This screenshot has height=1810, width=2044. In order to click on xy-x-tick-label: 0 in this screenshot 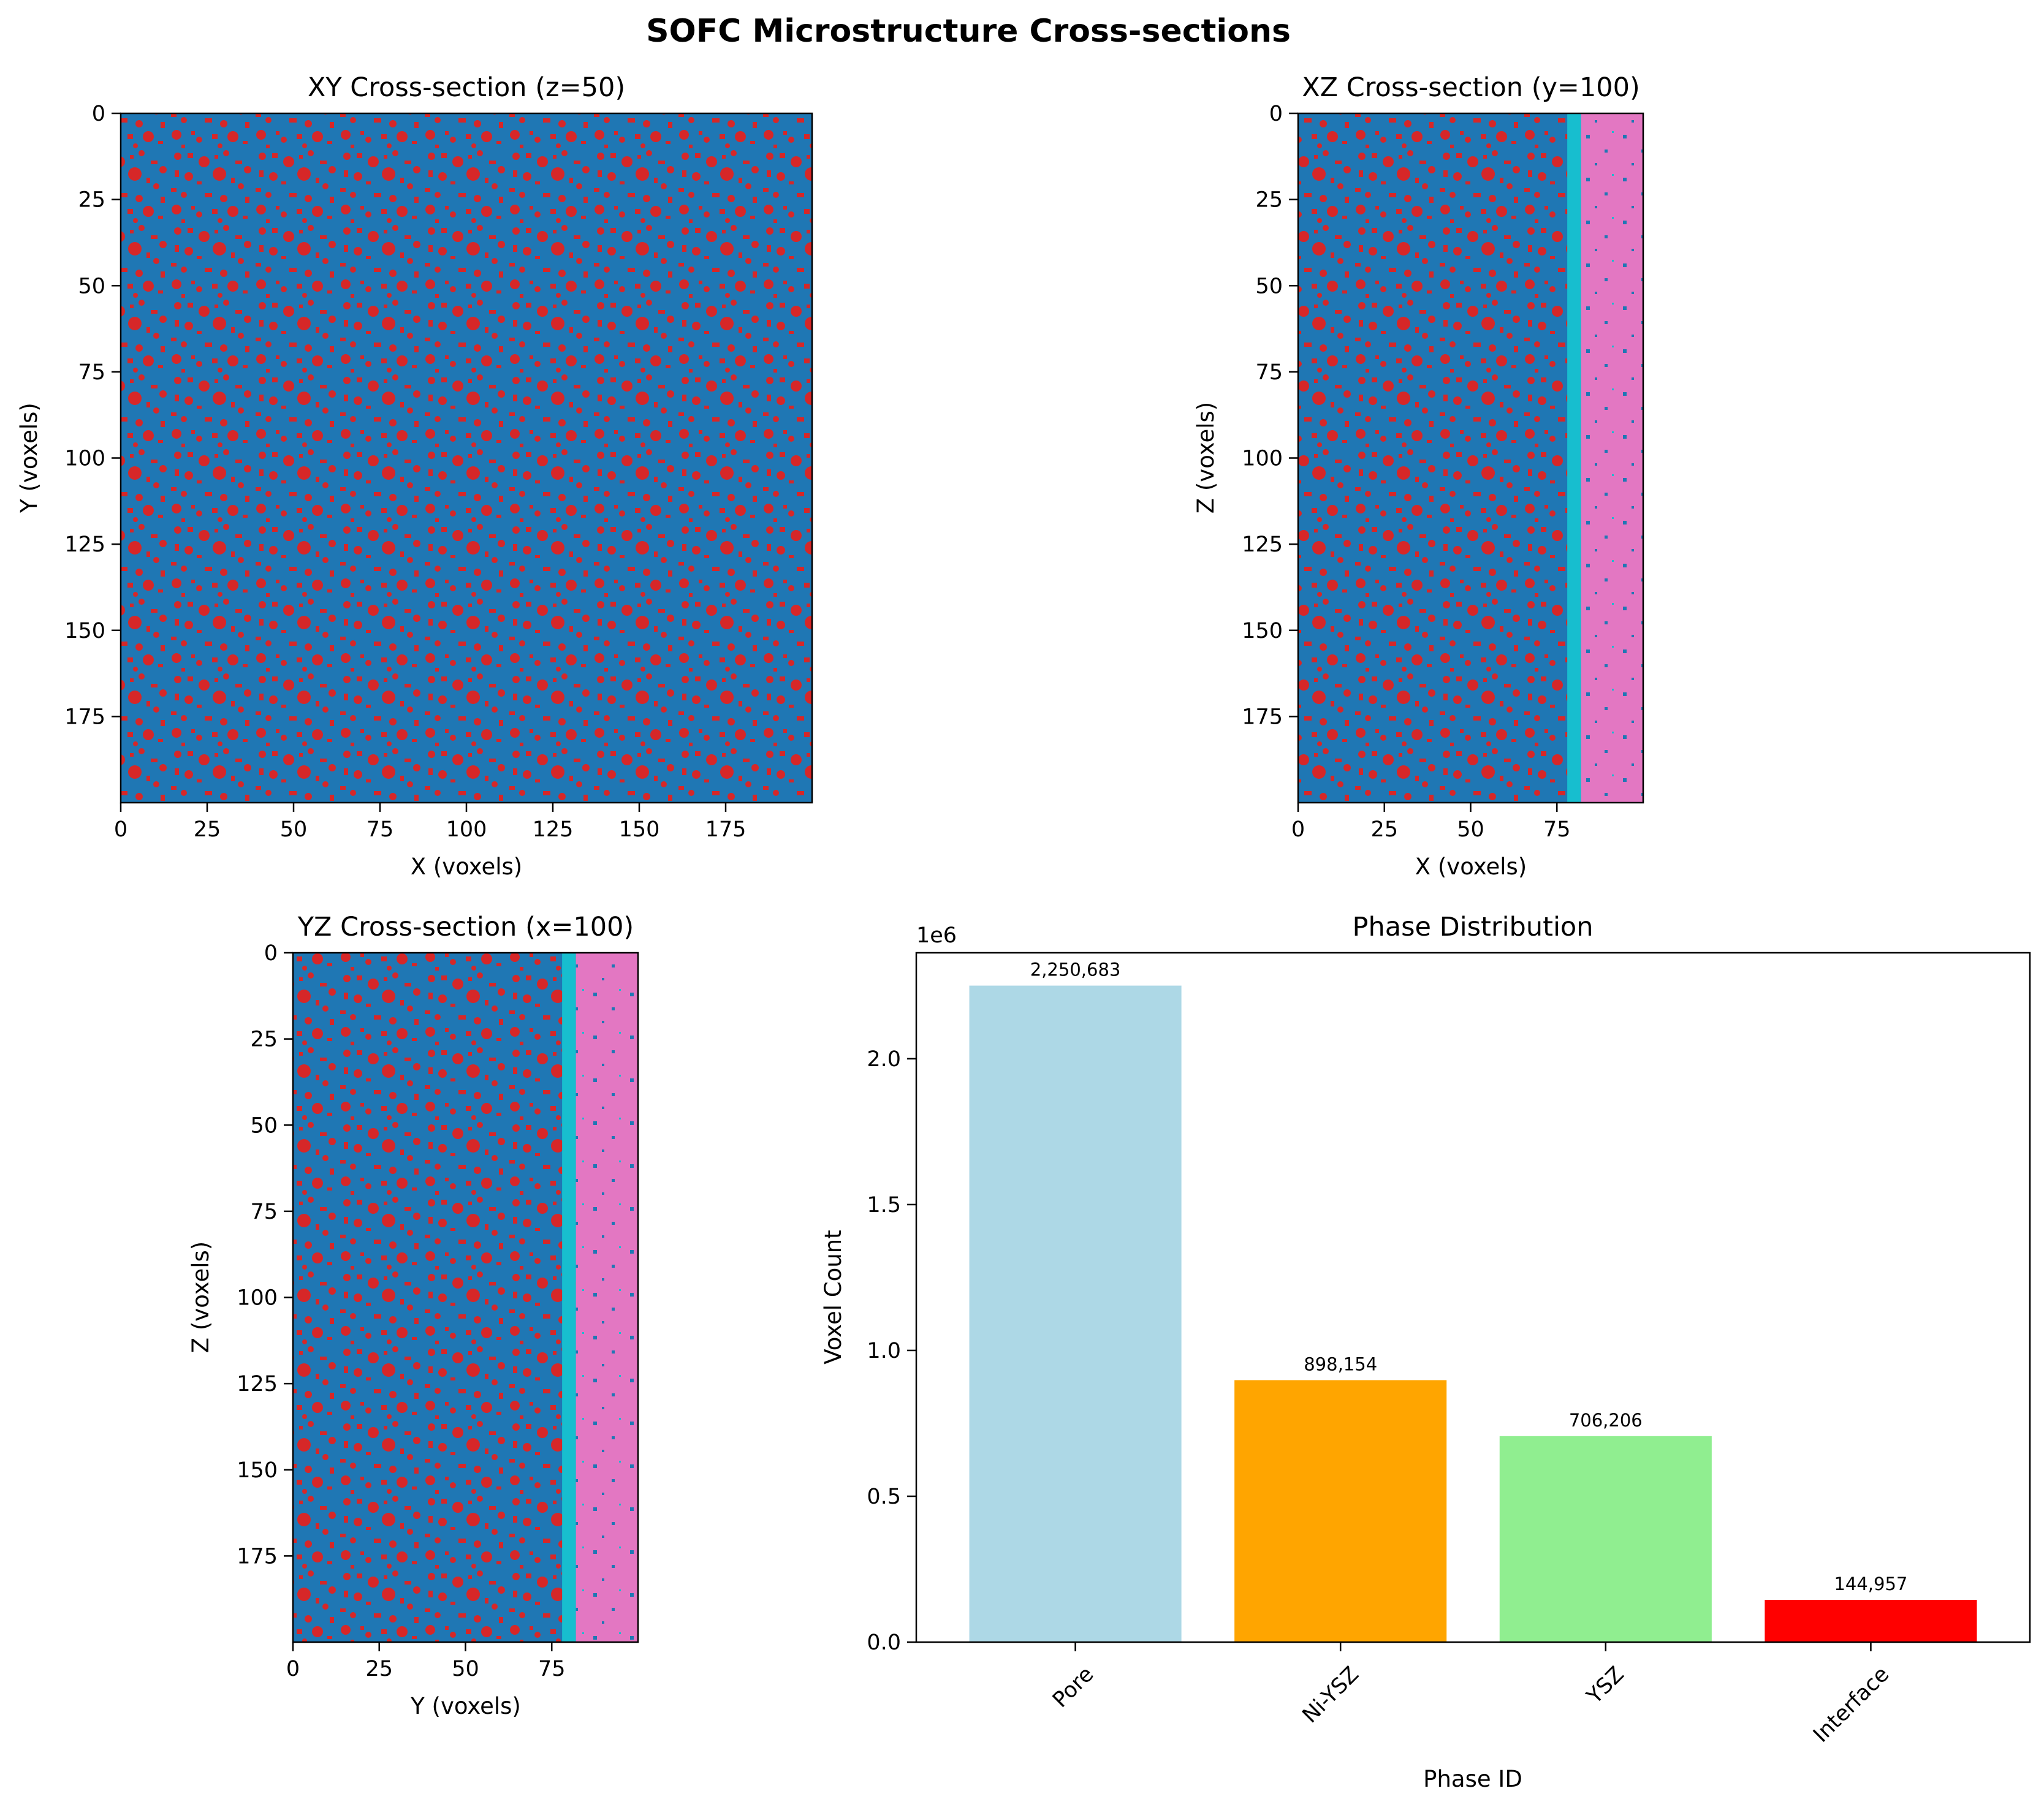, I will do `click(121, 829)`.